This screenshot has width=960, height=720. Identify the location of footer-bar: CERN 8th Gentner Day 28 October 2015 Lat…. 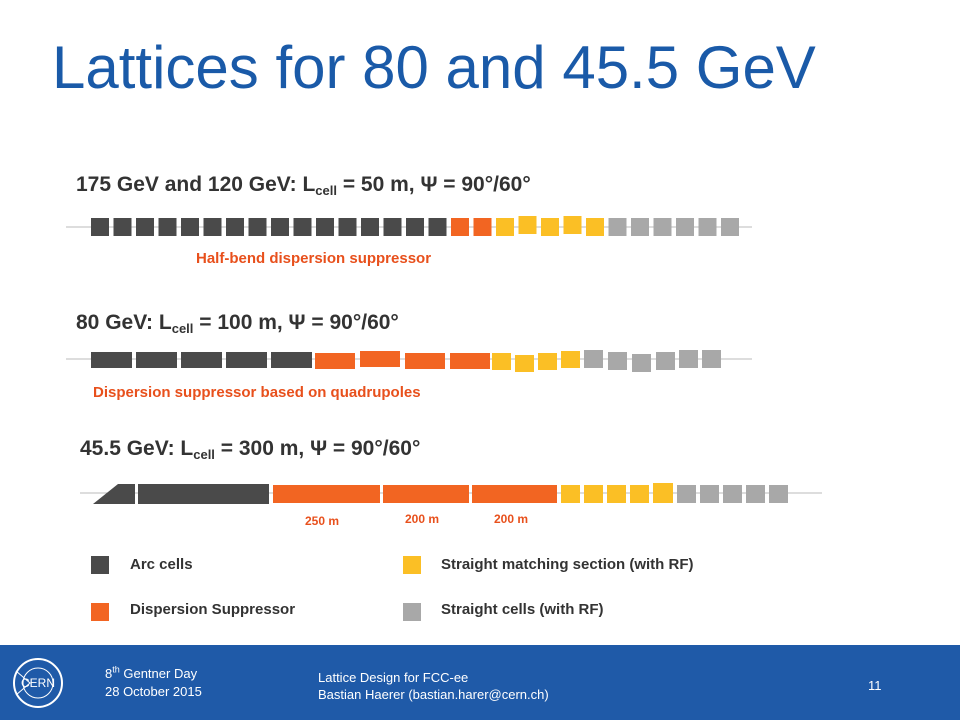
(480, 682).